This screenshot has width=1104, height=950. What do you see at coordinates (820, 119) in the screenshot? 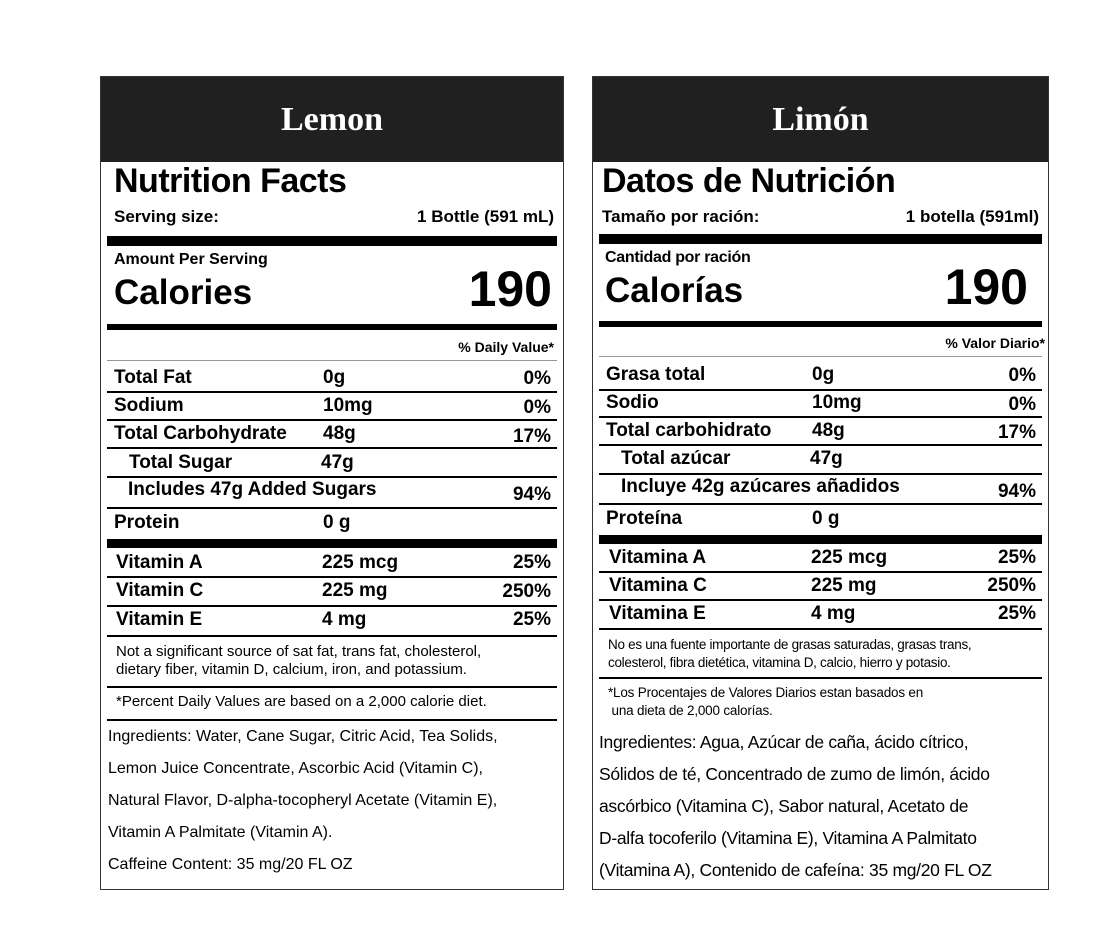
I see `flavor-title: Limón` at bounding box center [820, 119].